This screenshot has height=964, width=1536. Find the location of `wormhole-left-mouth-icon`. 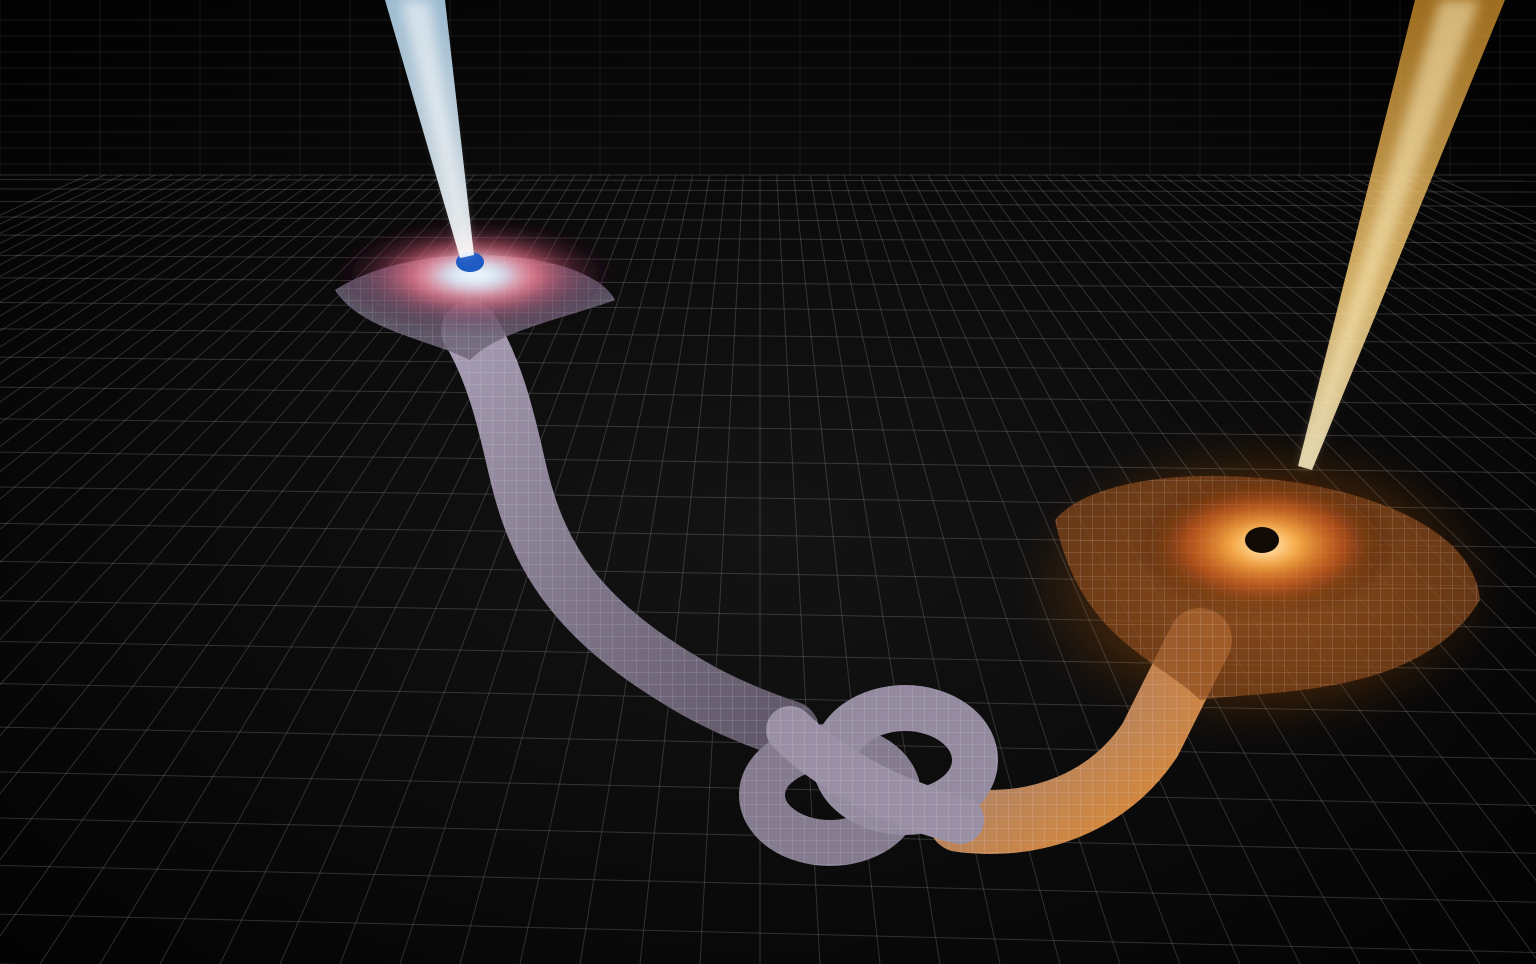

wormhole-left-mouth-icon is located at coordinates (475, 288).